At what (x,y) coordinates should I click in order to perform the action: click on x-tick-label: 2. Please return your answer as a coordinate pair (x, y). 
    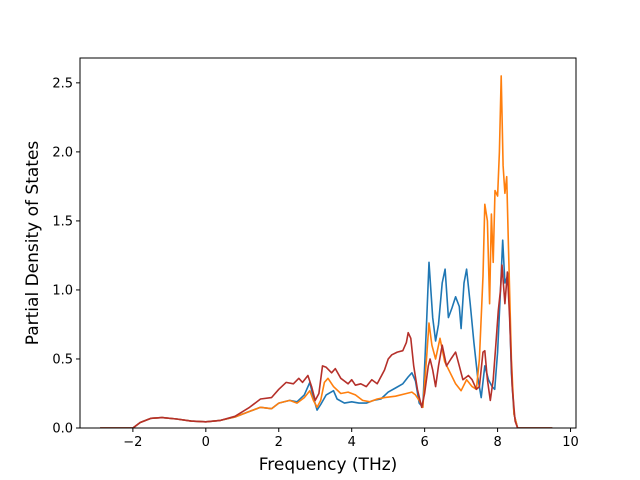
    Looking at the image, I should click on (279, 442).